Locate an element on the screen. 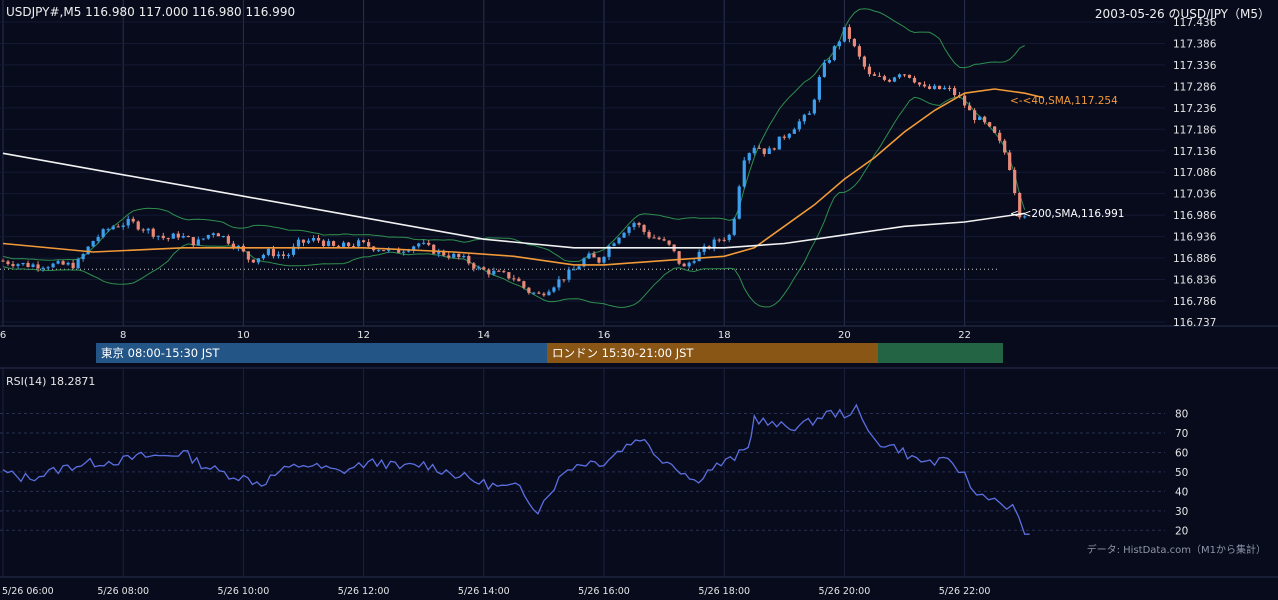 Image resolution: width=1278 pixels, height=600 pixels. y-tick-label: 117.186 is located at coordinates (1195, 130).